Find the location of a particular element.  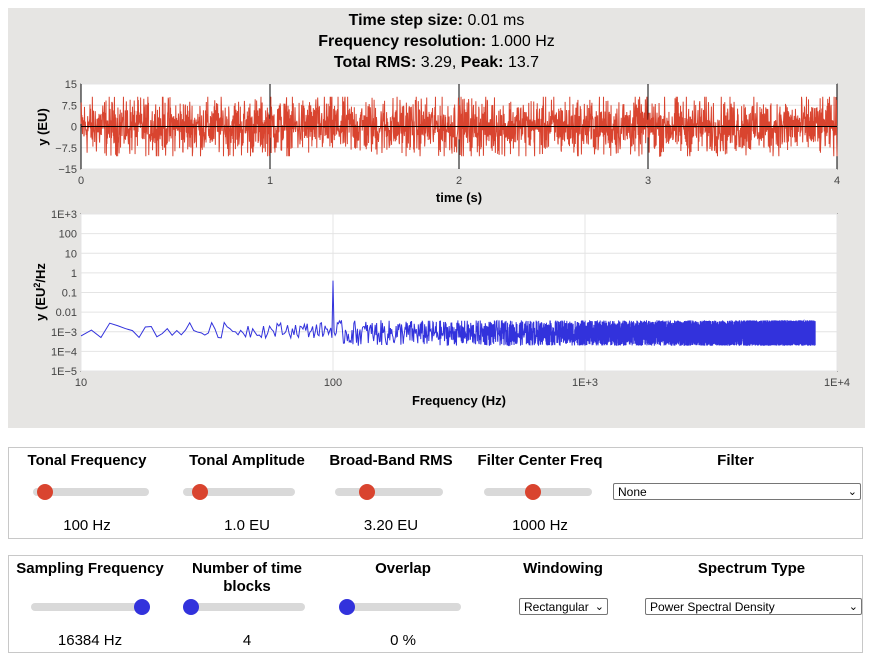

frequency-resolution-summary: Frequency resolution: 1.000 Hz is located at coordinates (436, 41).